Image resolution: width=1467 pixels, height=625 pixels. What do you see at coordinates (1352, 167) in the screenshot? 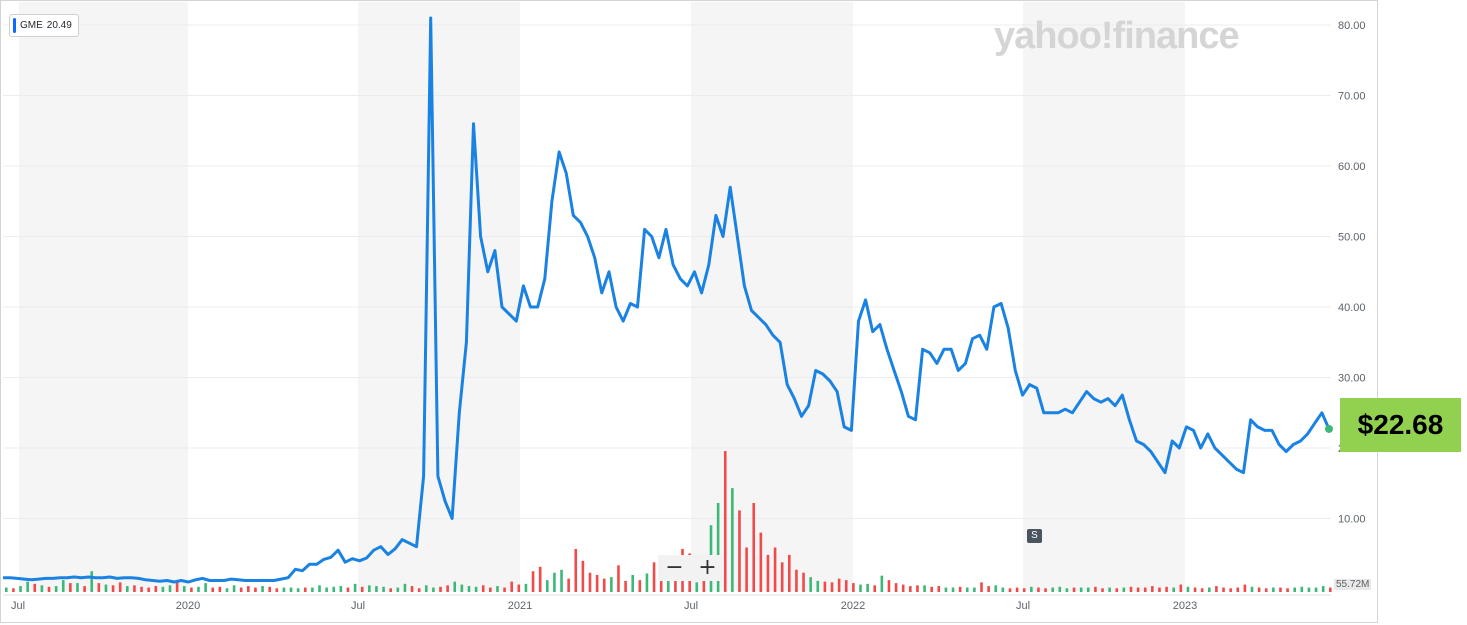
I see `y-tick-label: 60.00` at bounding box center [1352, 167].